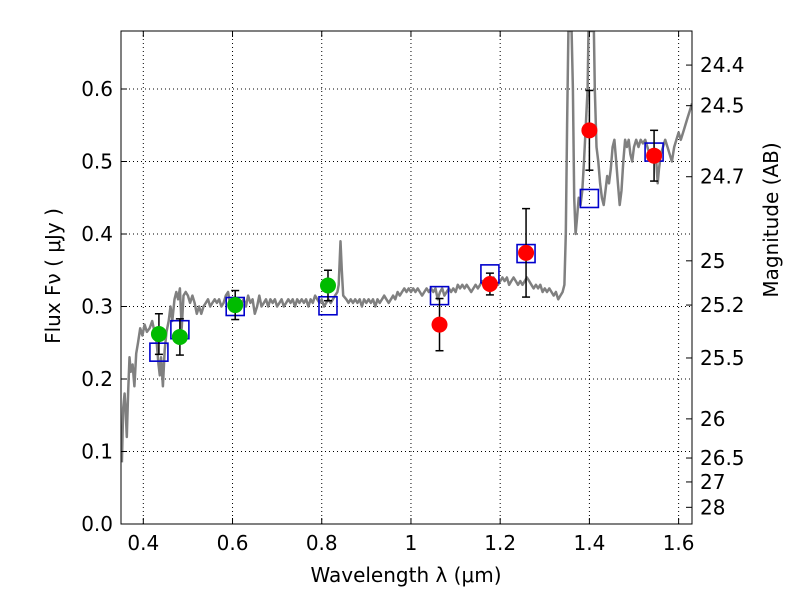 Image resolution: width=800 pixels, height=600 pixels. Describe the element at coordinates (97, 307) in the screenshot. I see `y-tick-label: 0.3` at that location.